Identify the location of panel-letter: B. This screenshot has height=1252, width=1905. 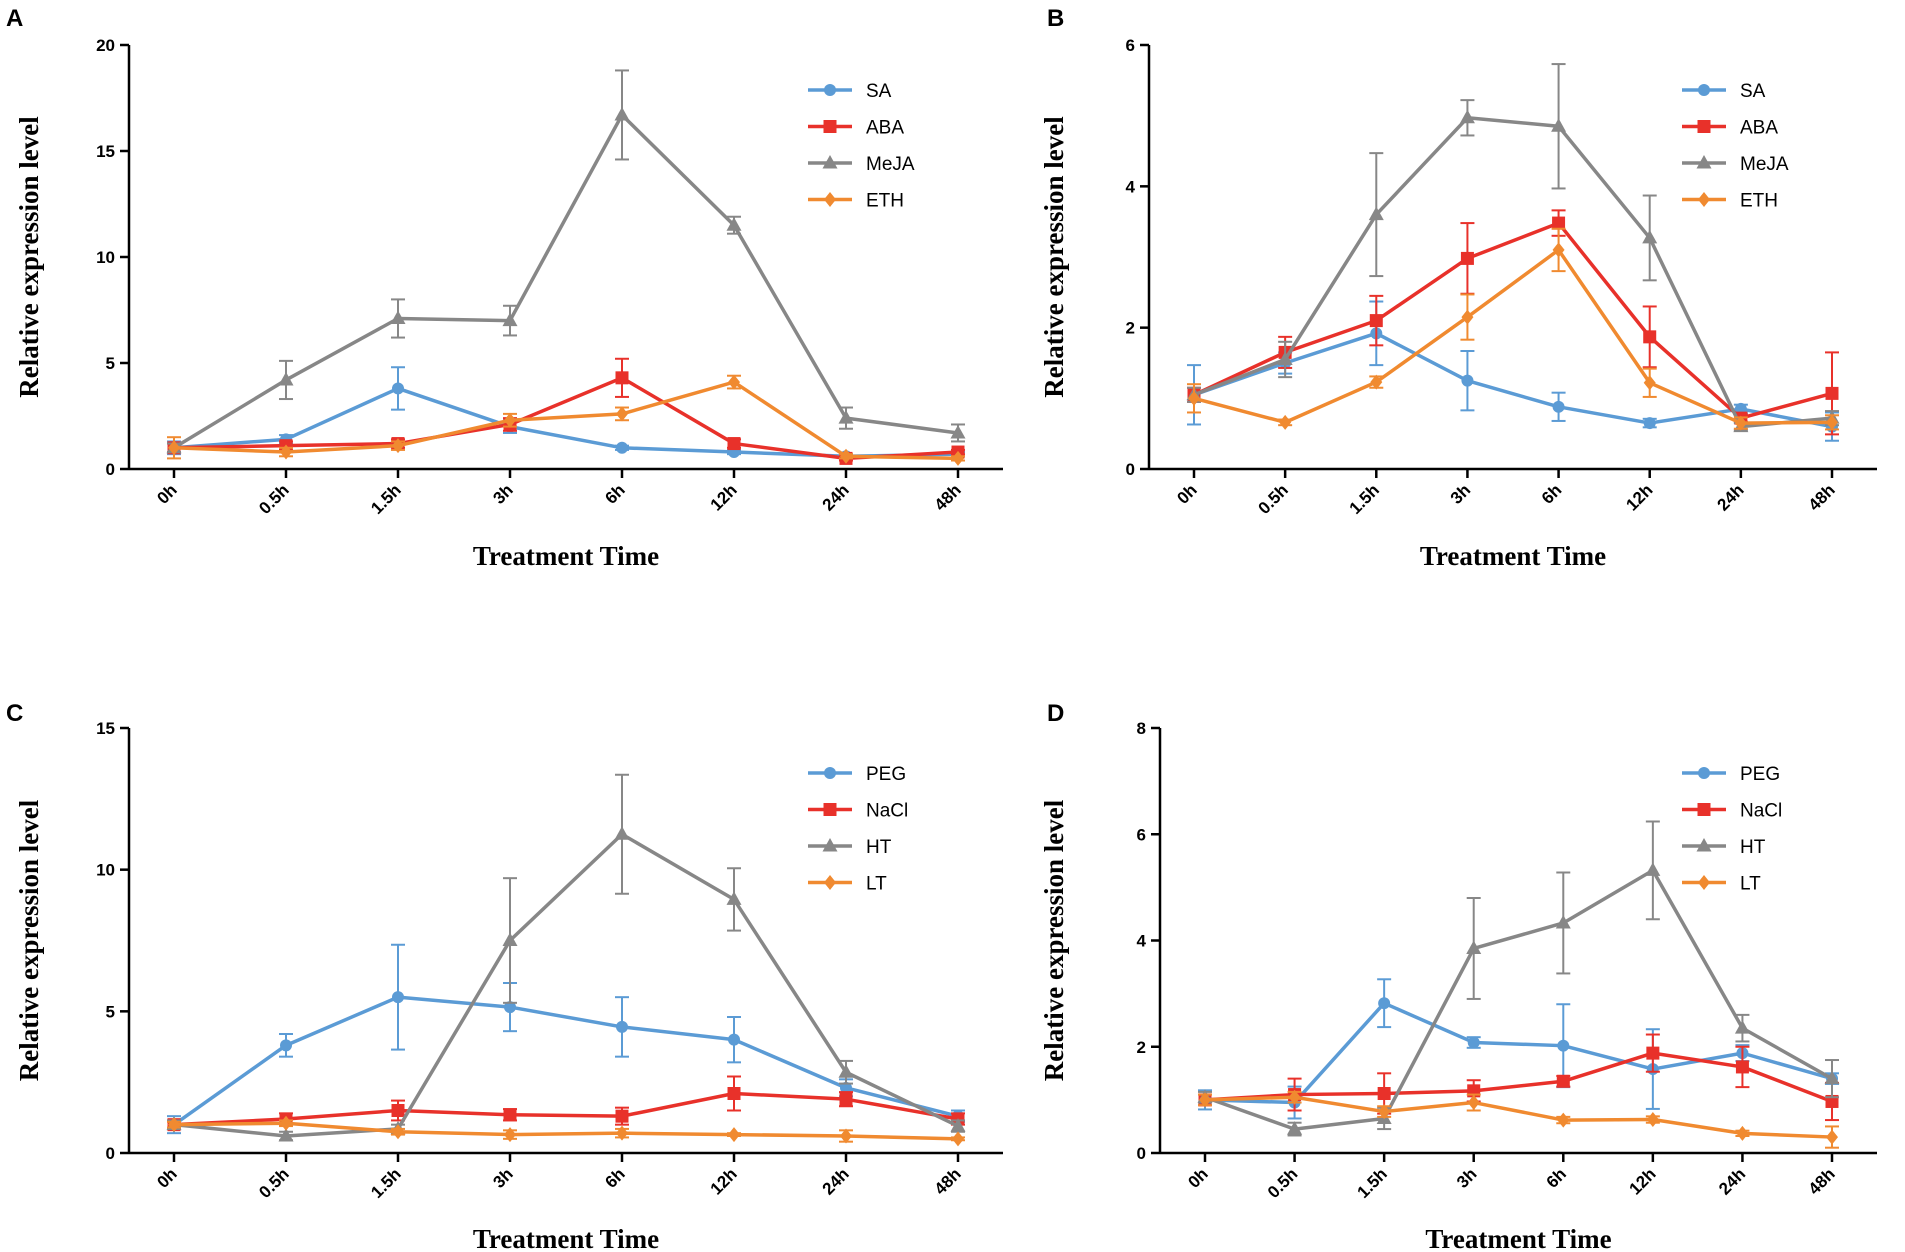
(1055, 18).